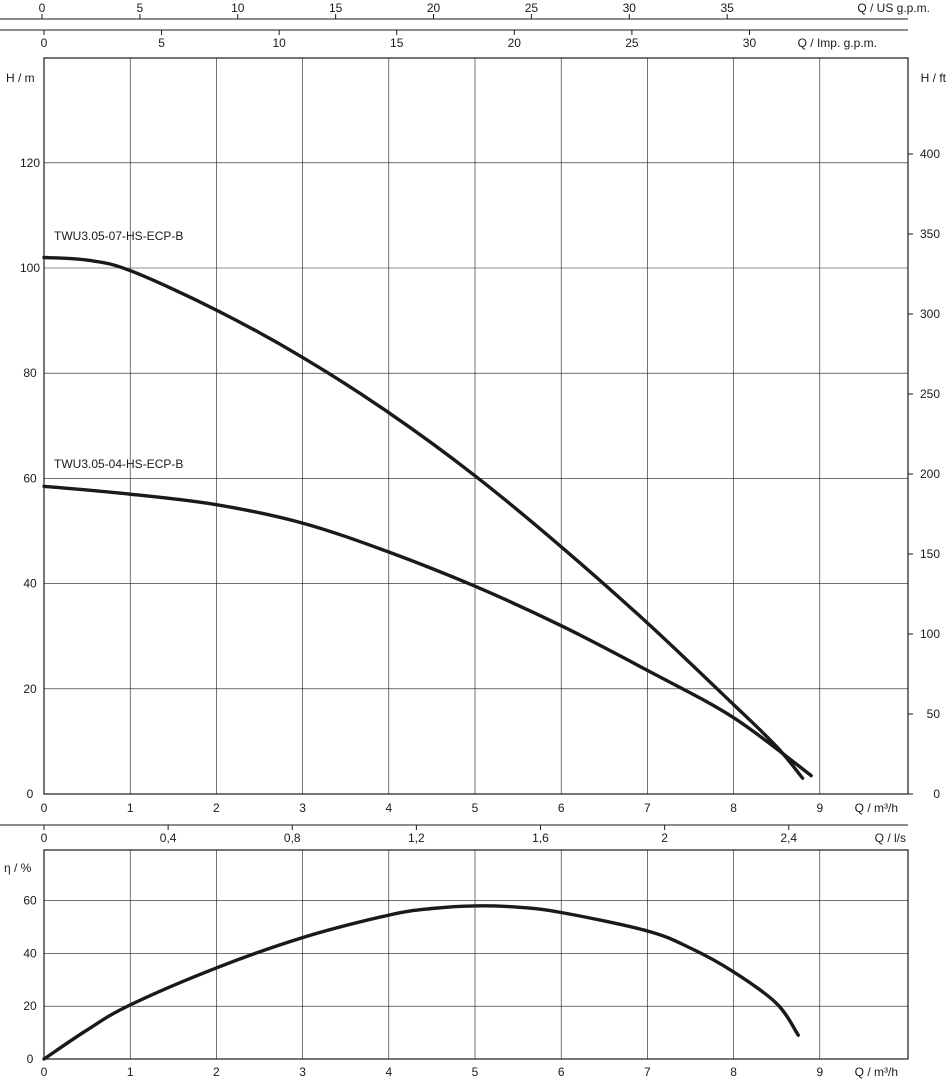 The height and width of the screenshot is (1080, 948). Describe the element at coordinates (936, 794) in the screenshot. I see `head-ft-tick-label: 0` at that location.